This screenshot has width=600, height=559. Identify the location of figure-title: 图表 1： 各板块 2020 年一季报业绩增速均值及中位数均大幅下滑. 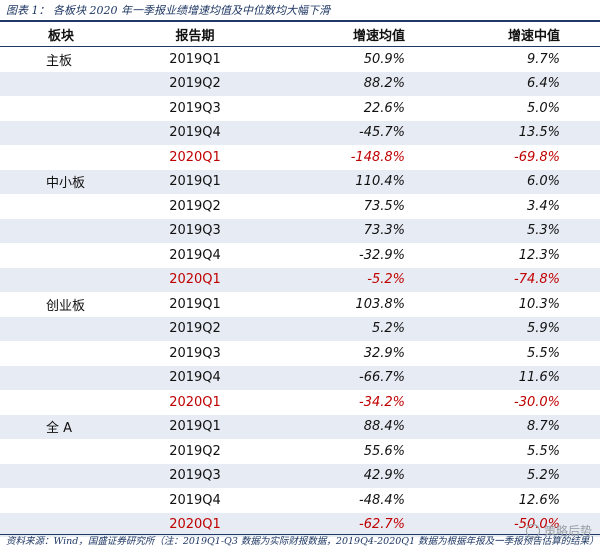
(168, 10).